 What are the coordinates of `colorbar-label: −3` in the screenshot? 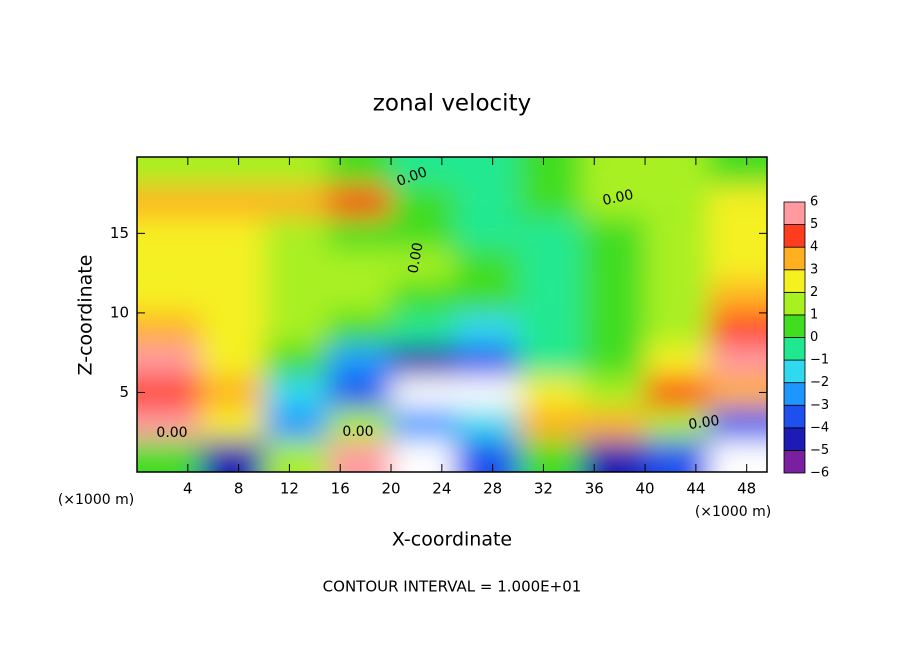 It's located at (819, 405).